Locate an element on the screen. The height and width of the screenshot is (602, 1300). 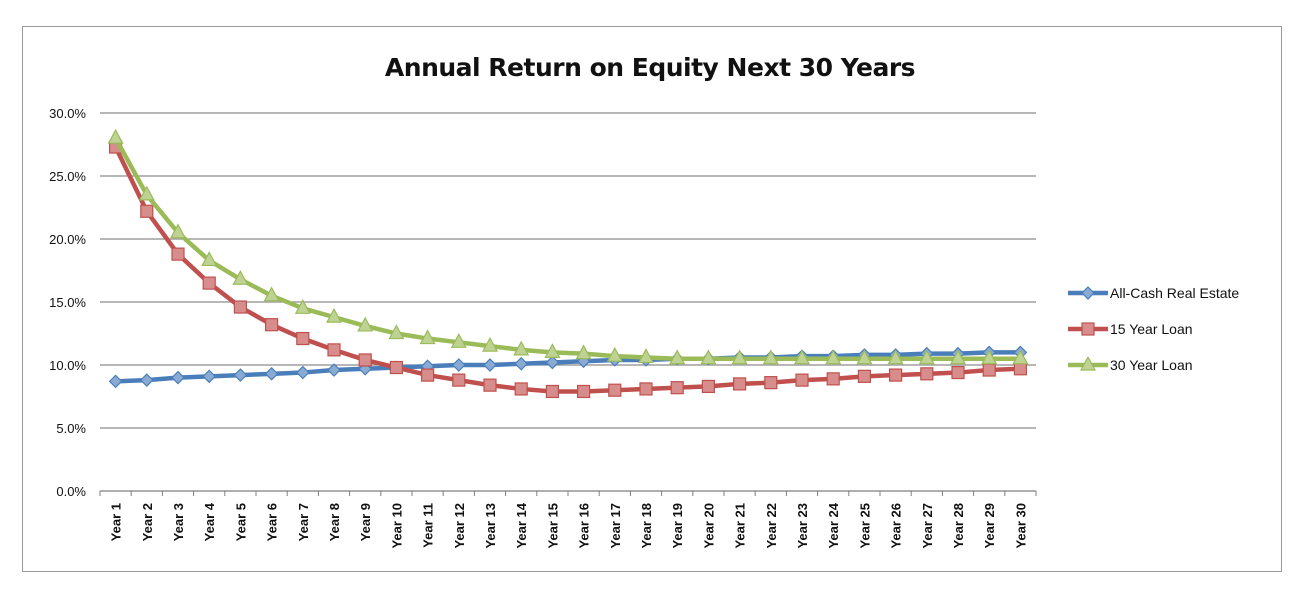
x-tick-label: Year 30 is located at coordinates (1020, 526).